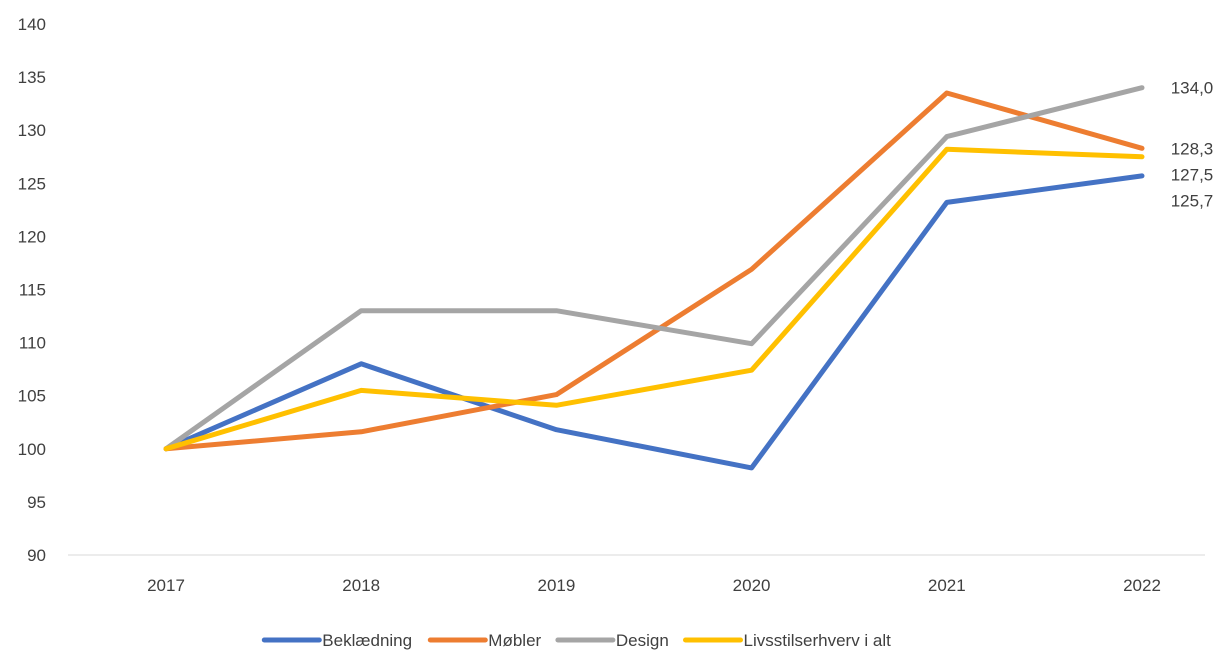 The image size is (1219, 652). I want to click on y-tick-label: 120, so click(32, 236).